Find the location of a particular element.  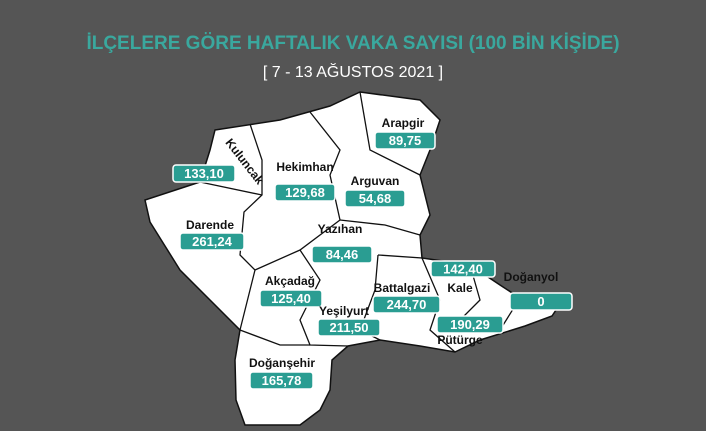

district-name: Kale is located at coordinates (460, 288).